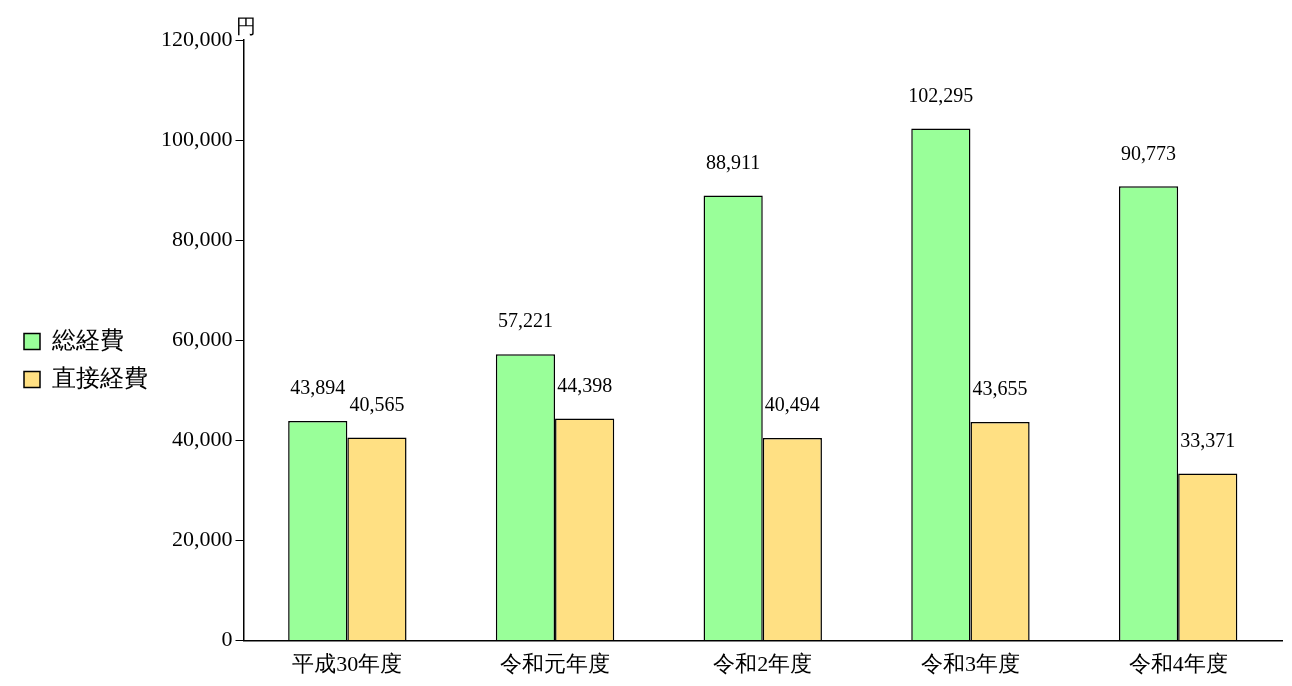  I want to click on data-label: 33,371, so click(1208, 439).